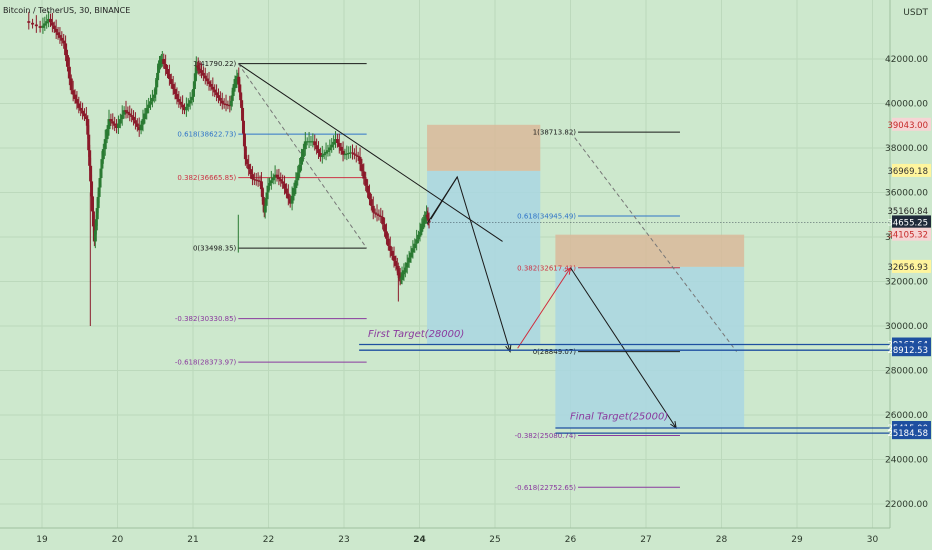  What do you see at coordinates (907, 212) in the screenshot?
I see `price-badge-label: 35160.84` at bounding box center [907, 212].